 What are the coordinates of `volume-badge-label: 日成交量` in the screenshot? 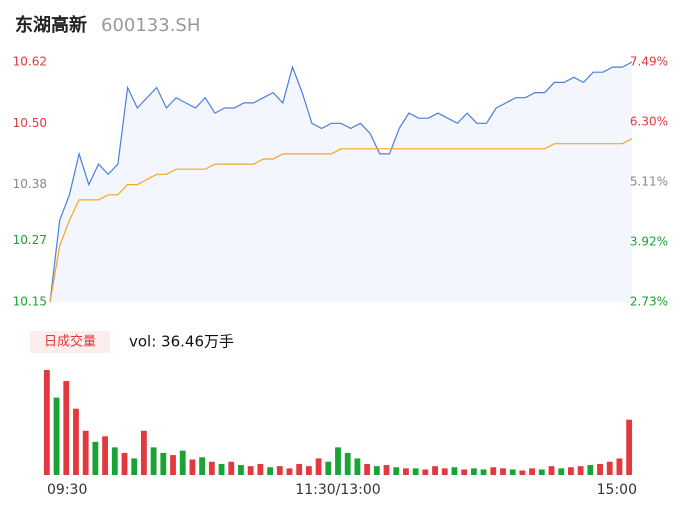 It's located at (70, 342).